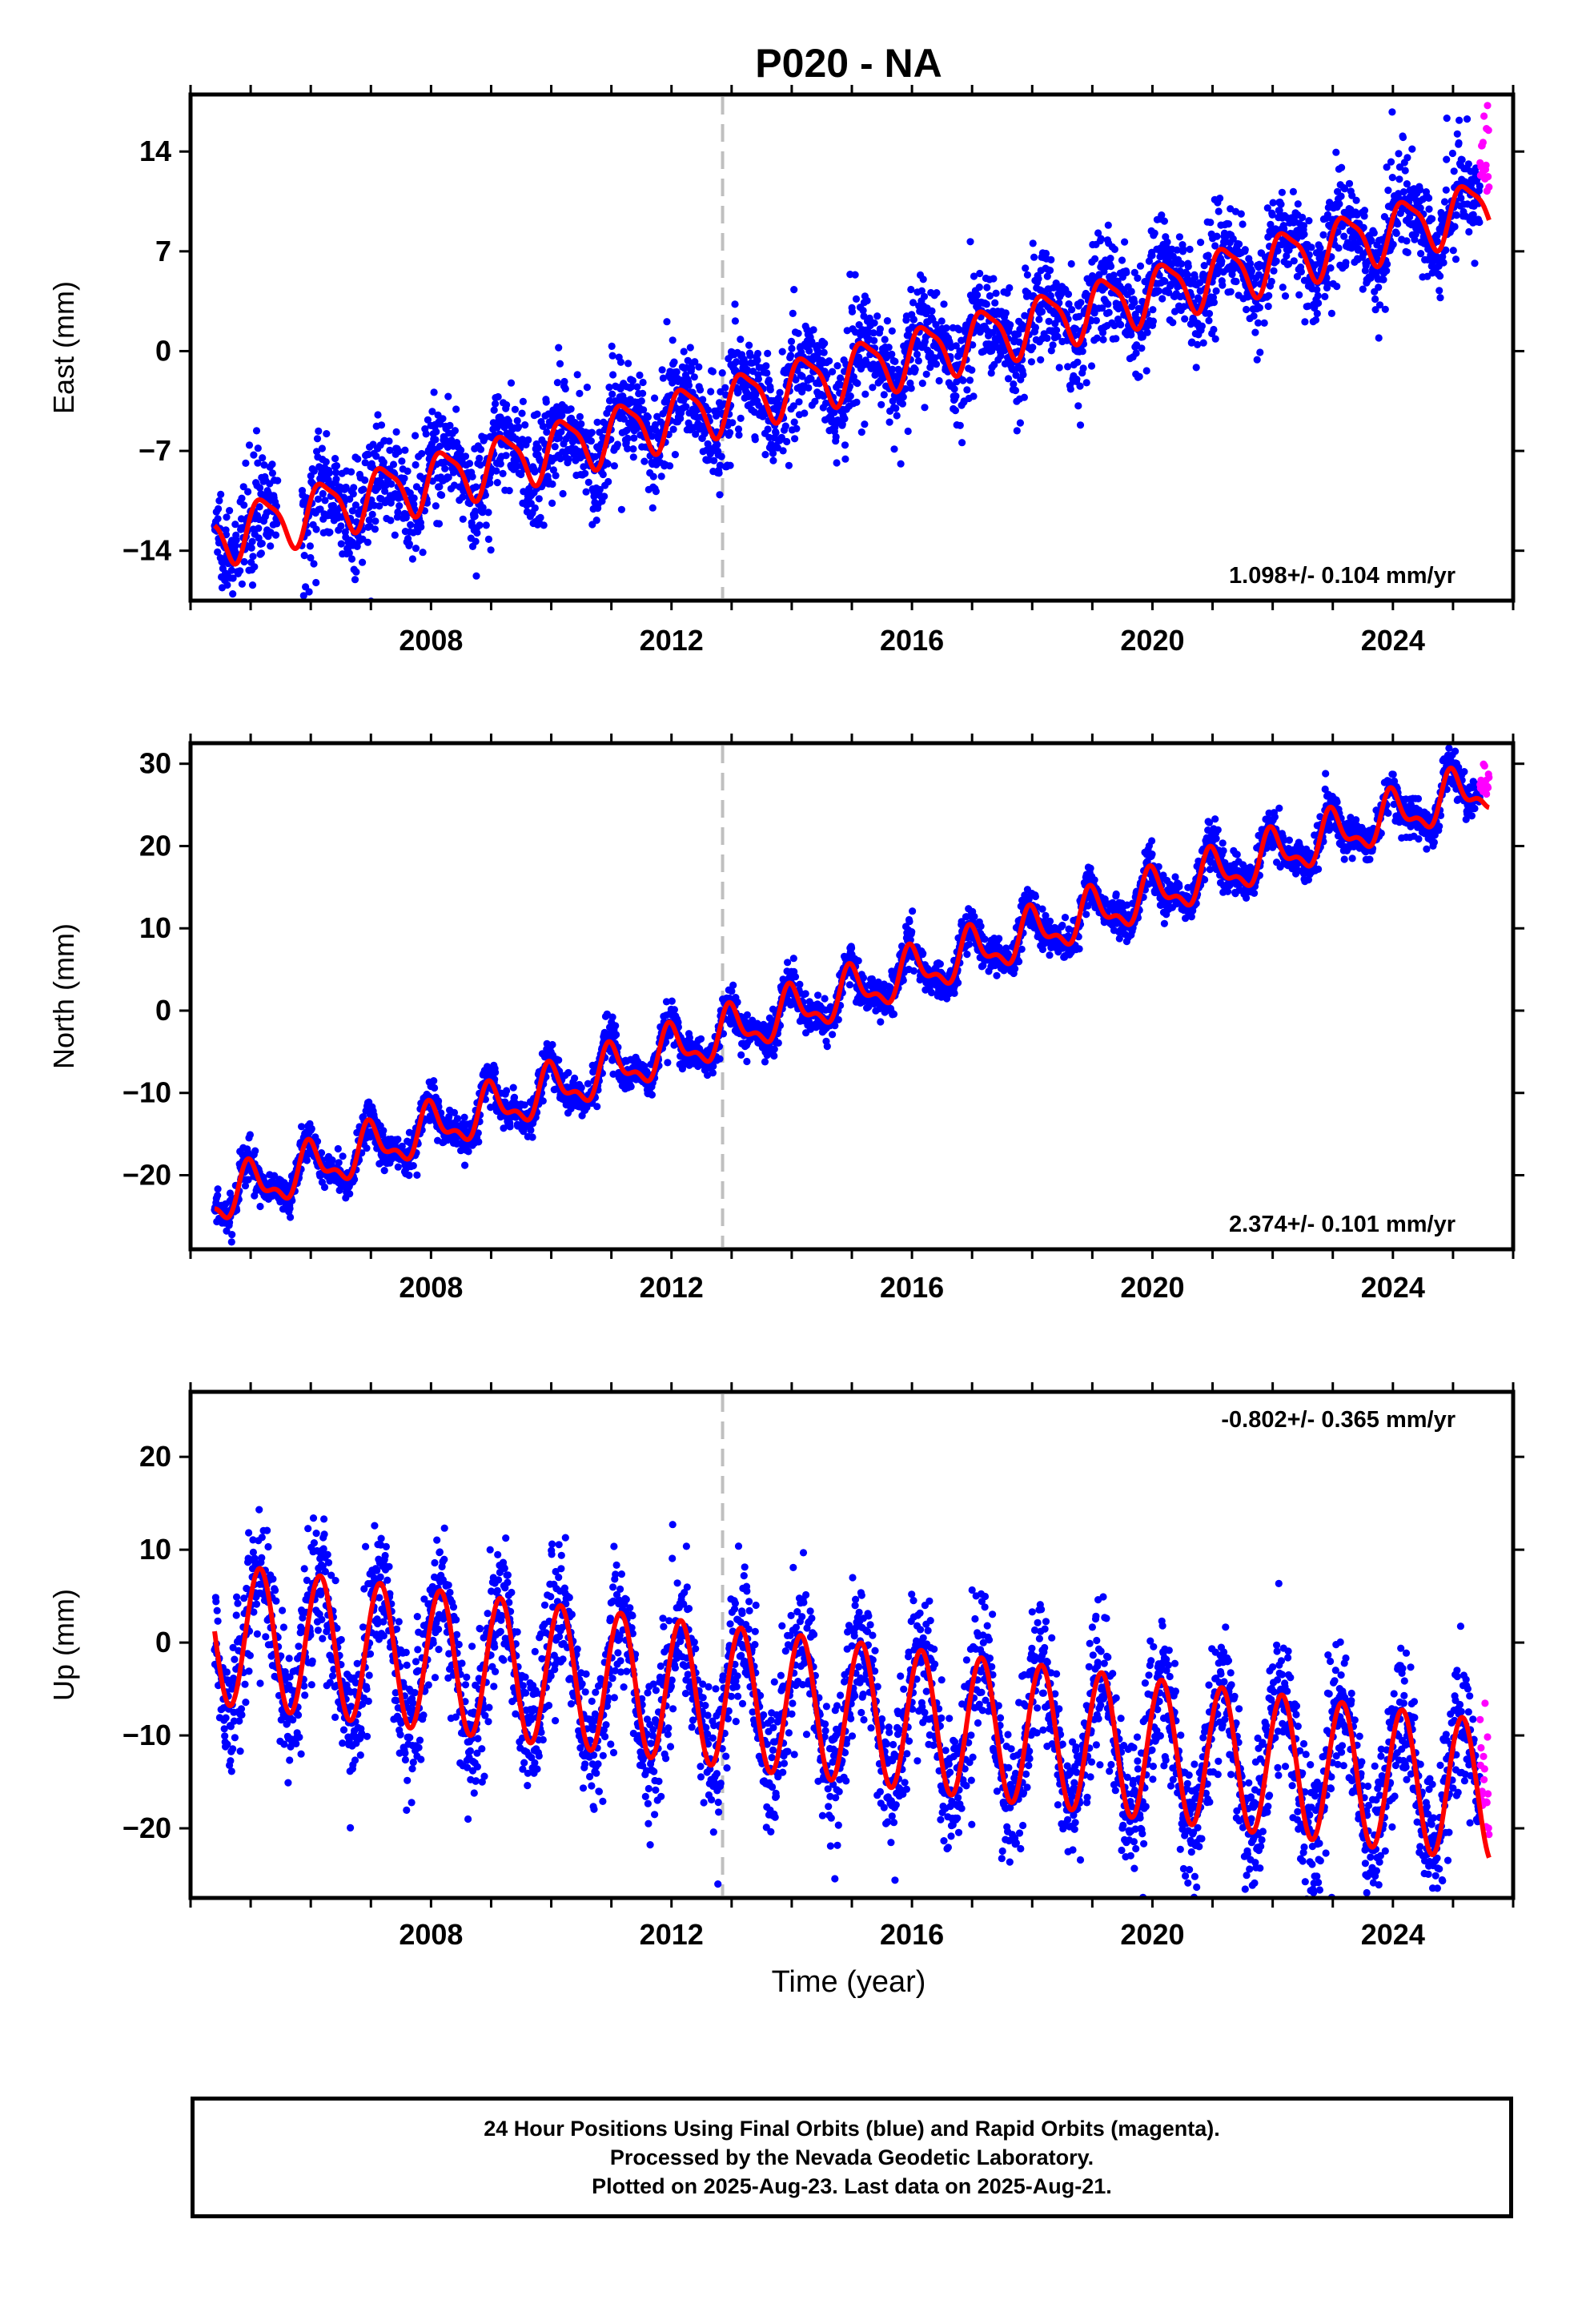 The image size is (1582, 2324). Describe the element at coordinates (431, 640) in the screenshot. I see `x-tick-label: 2008` at that location.